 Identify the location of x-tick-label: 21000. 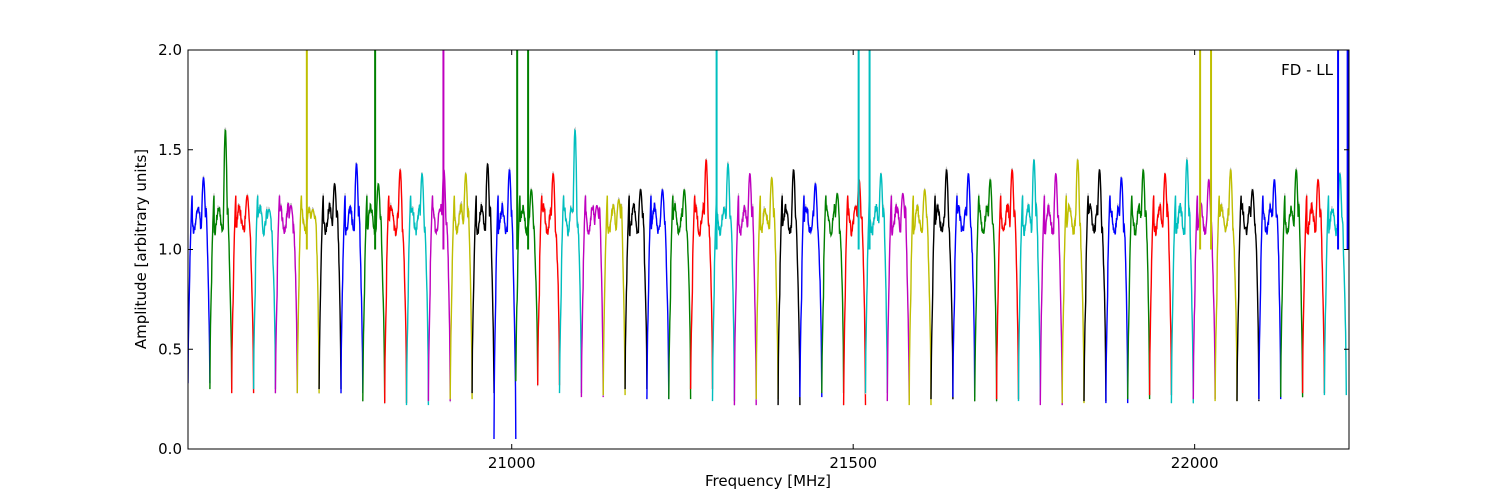
(512, 463).